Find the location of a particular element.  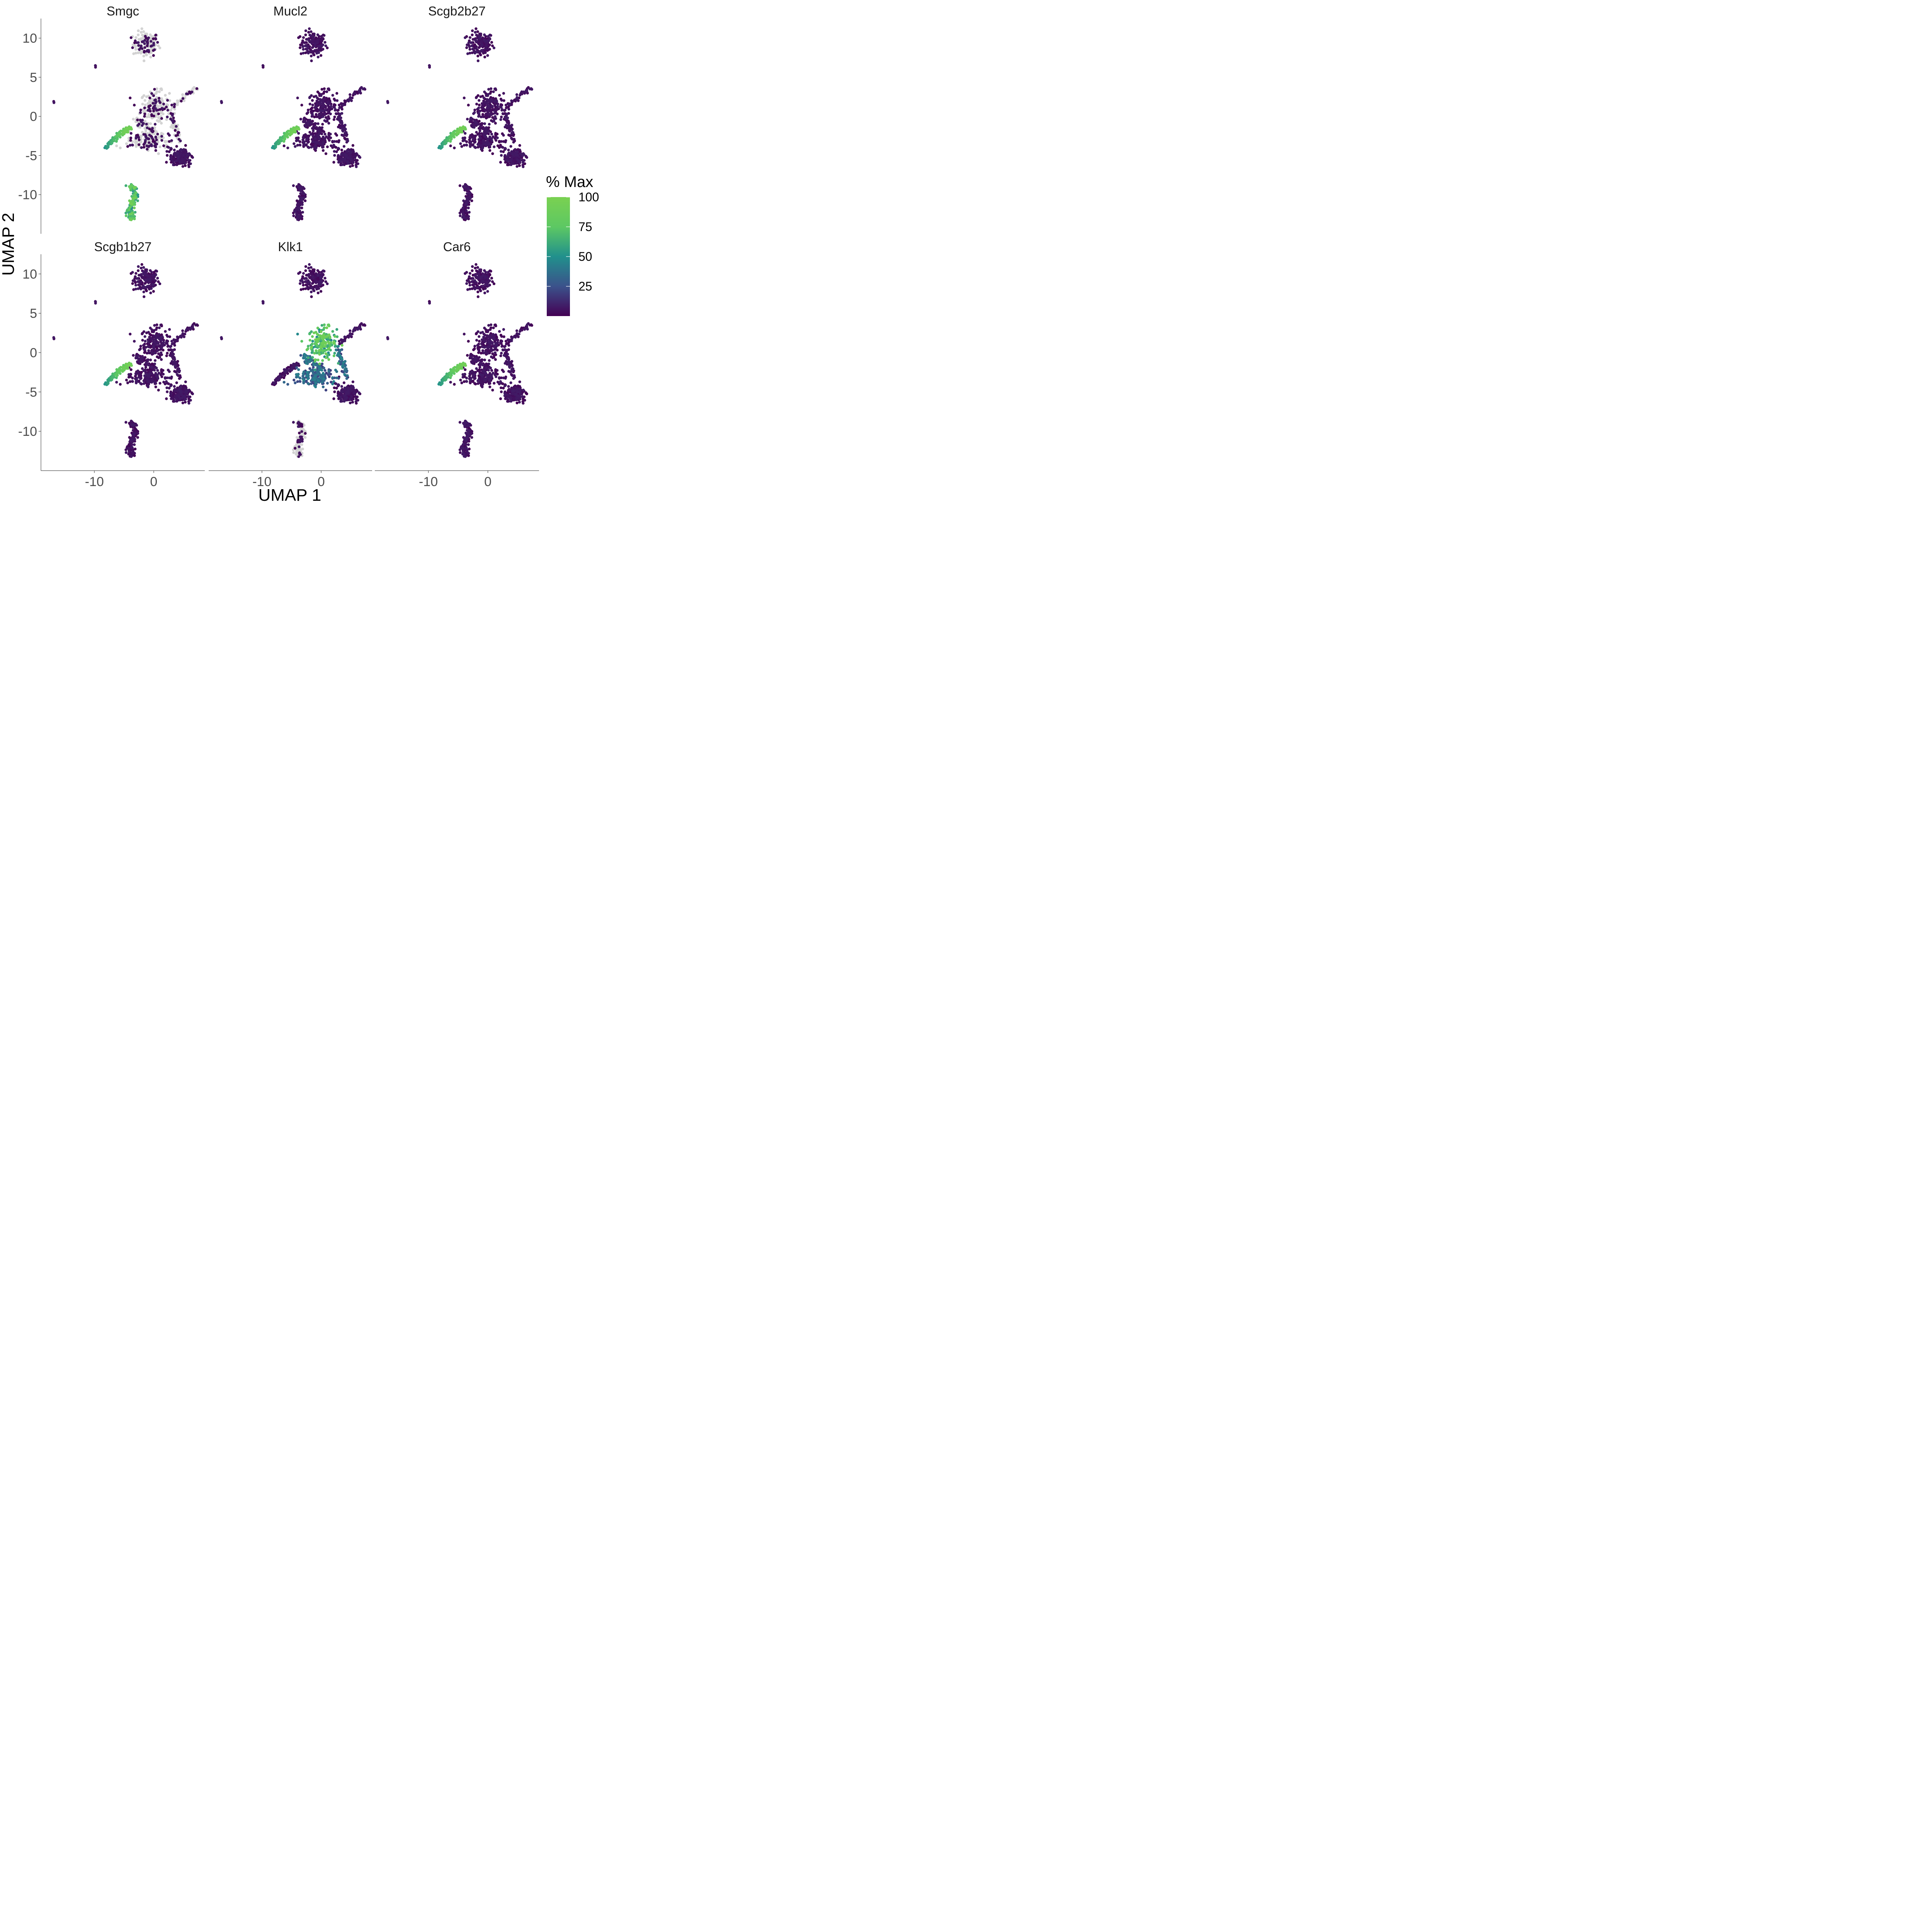

y-tick-label: -5 is located at coordinates (31, 155).